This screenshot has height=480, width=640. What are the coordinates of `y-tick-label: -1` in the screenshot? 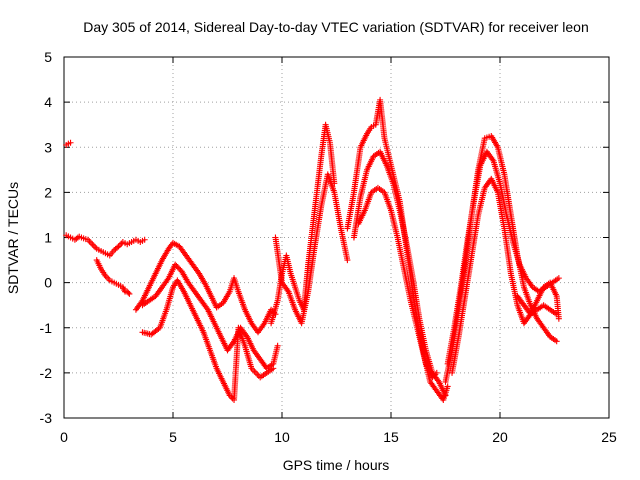 It's located at (46, 328).